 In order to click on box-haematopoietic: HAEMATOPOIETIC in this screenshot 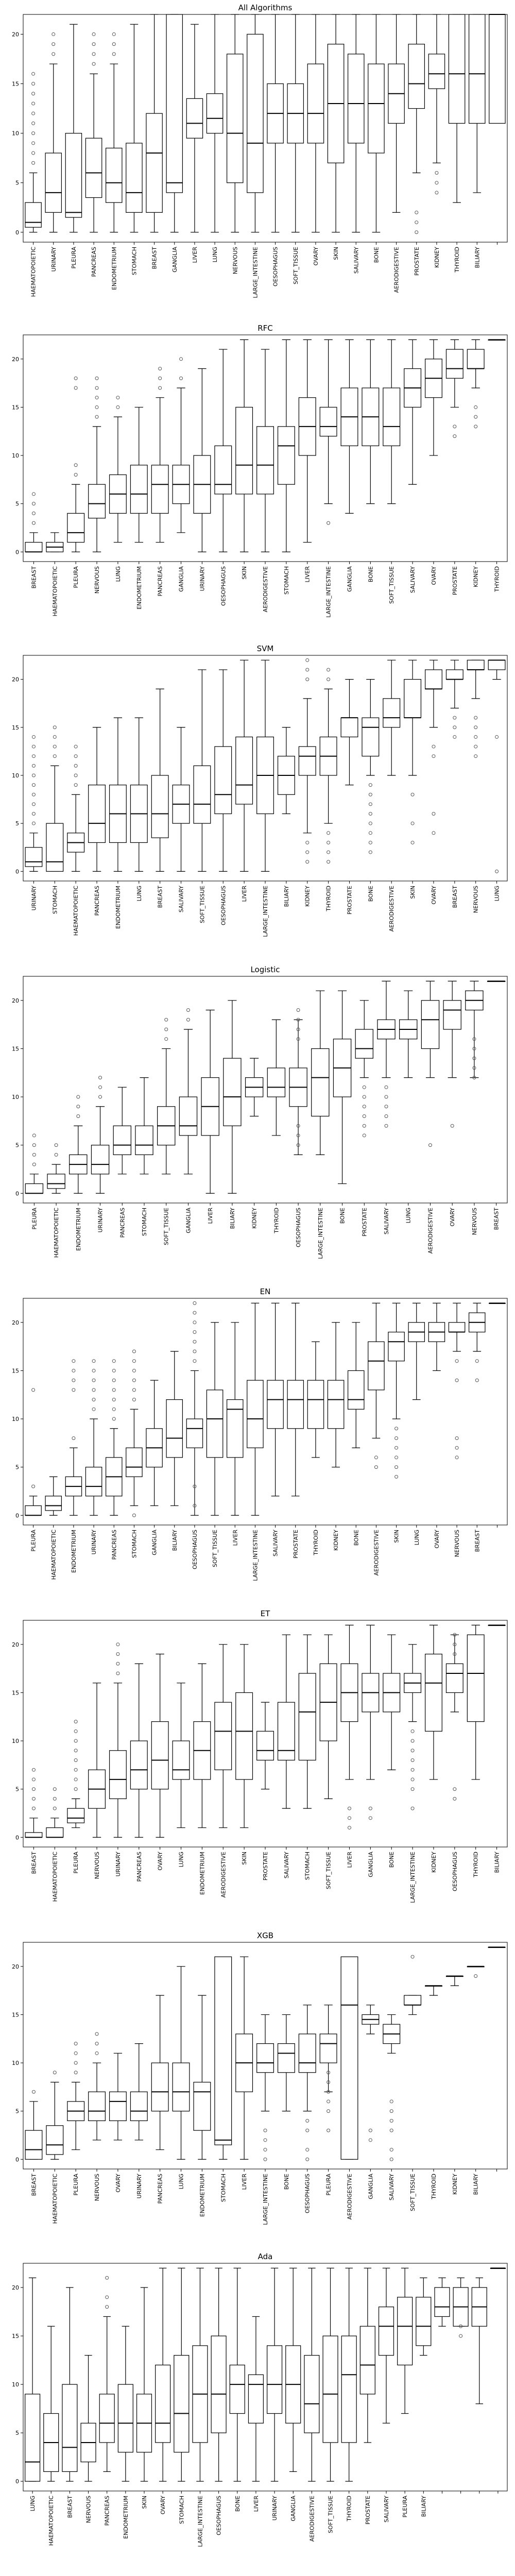, I will do `click(55, 1844)`.